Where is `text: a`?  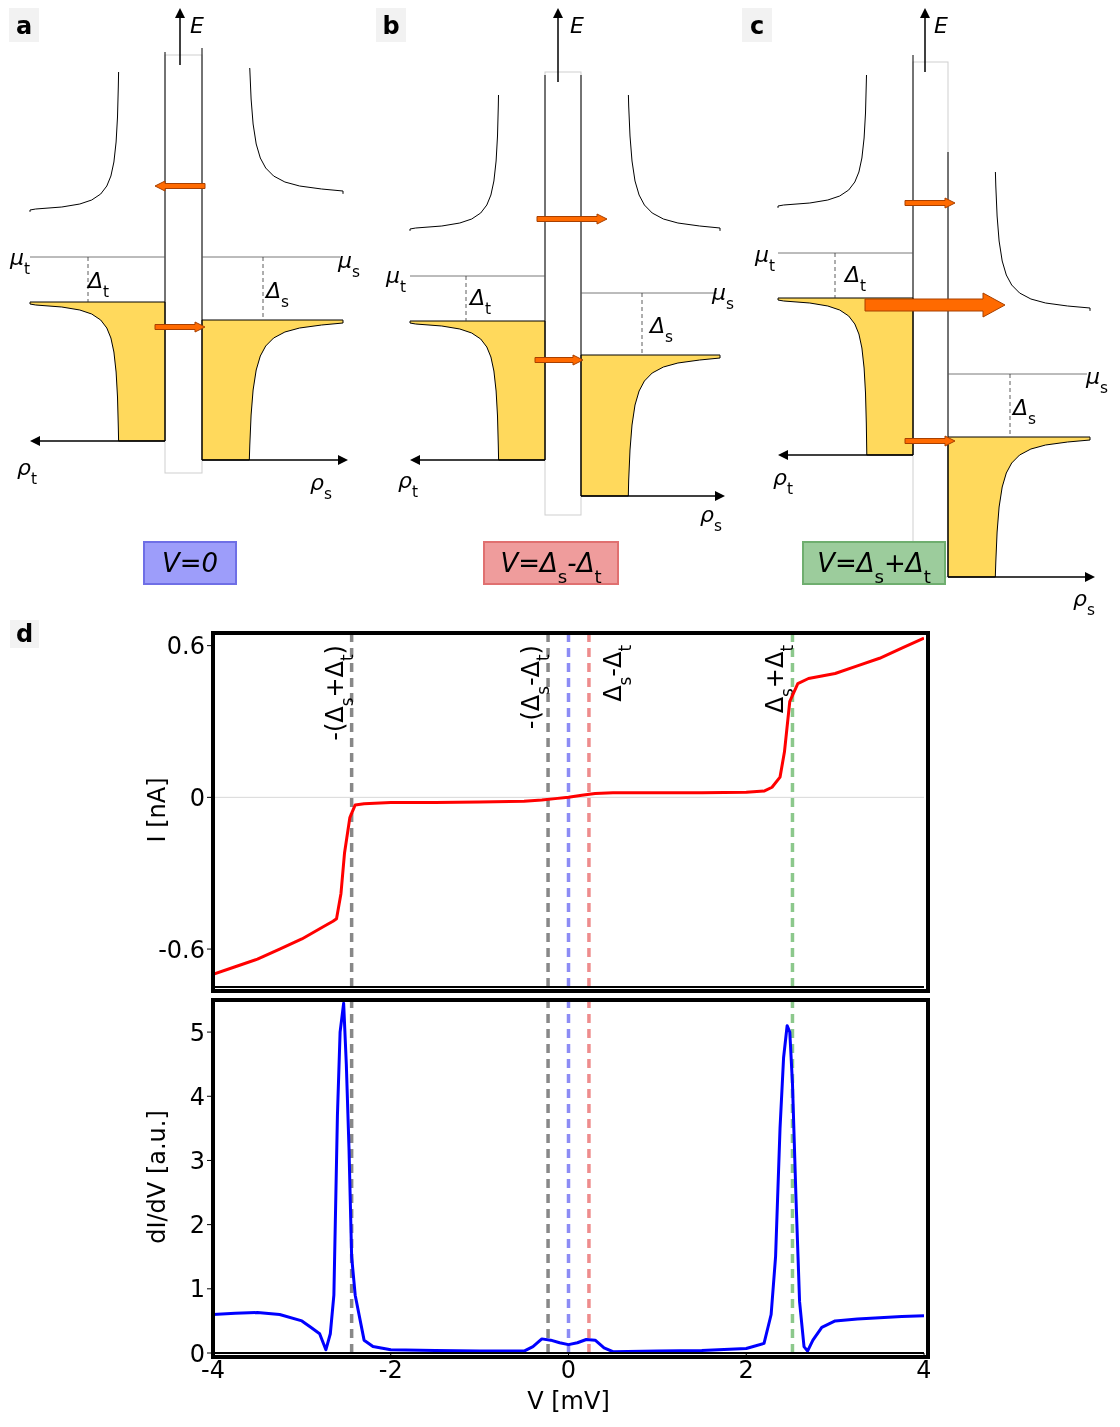 text: a is located at coordinates (24, 26).